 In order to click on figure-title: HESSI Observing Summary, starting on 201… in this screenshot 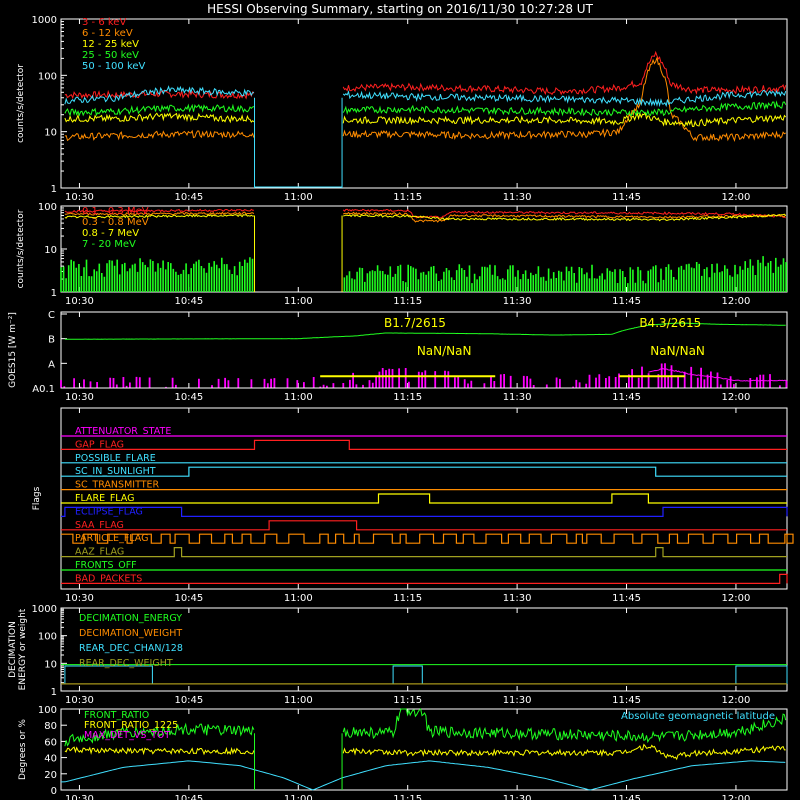, I will do `click(400, 9)`.